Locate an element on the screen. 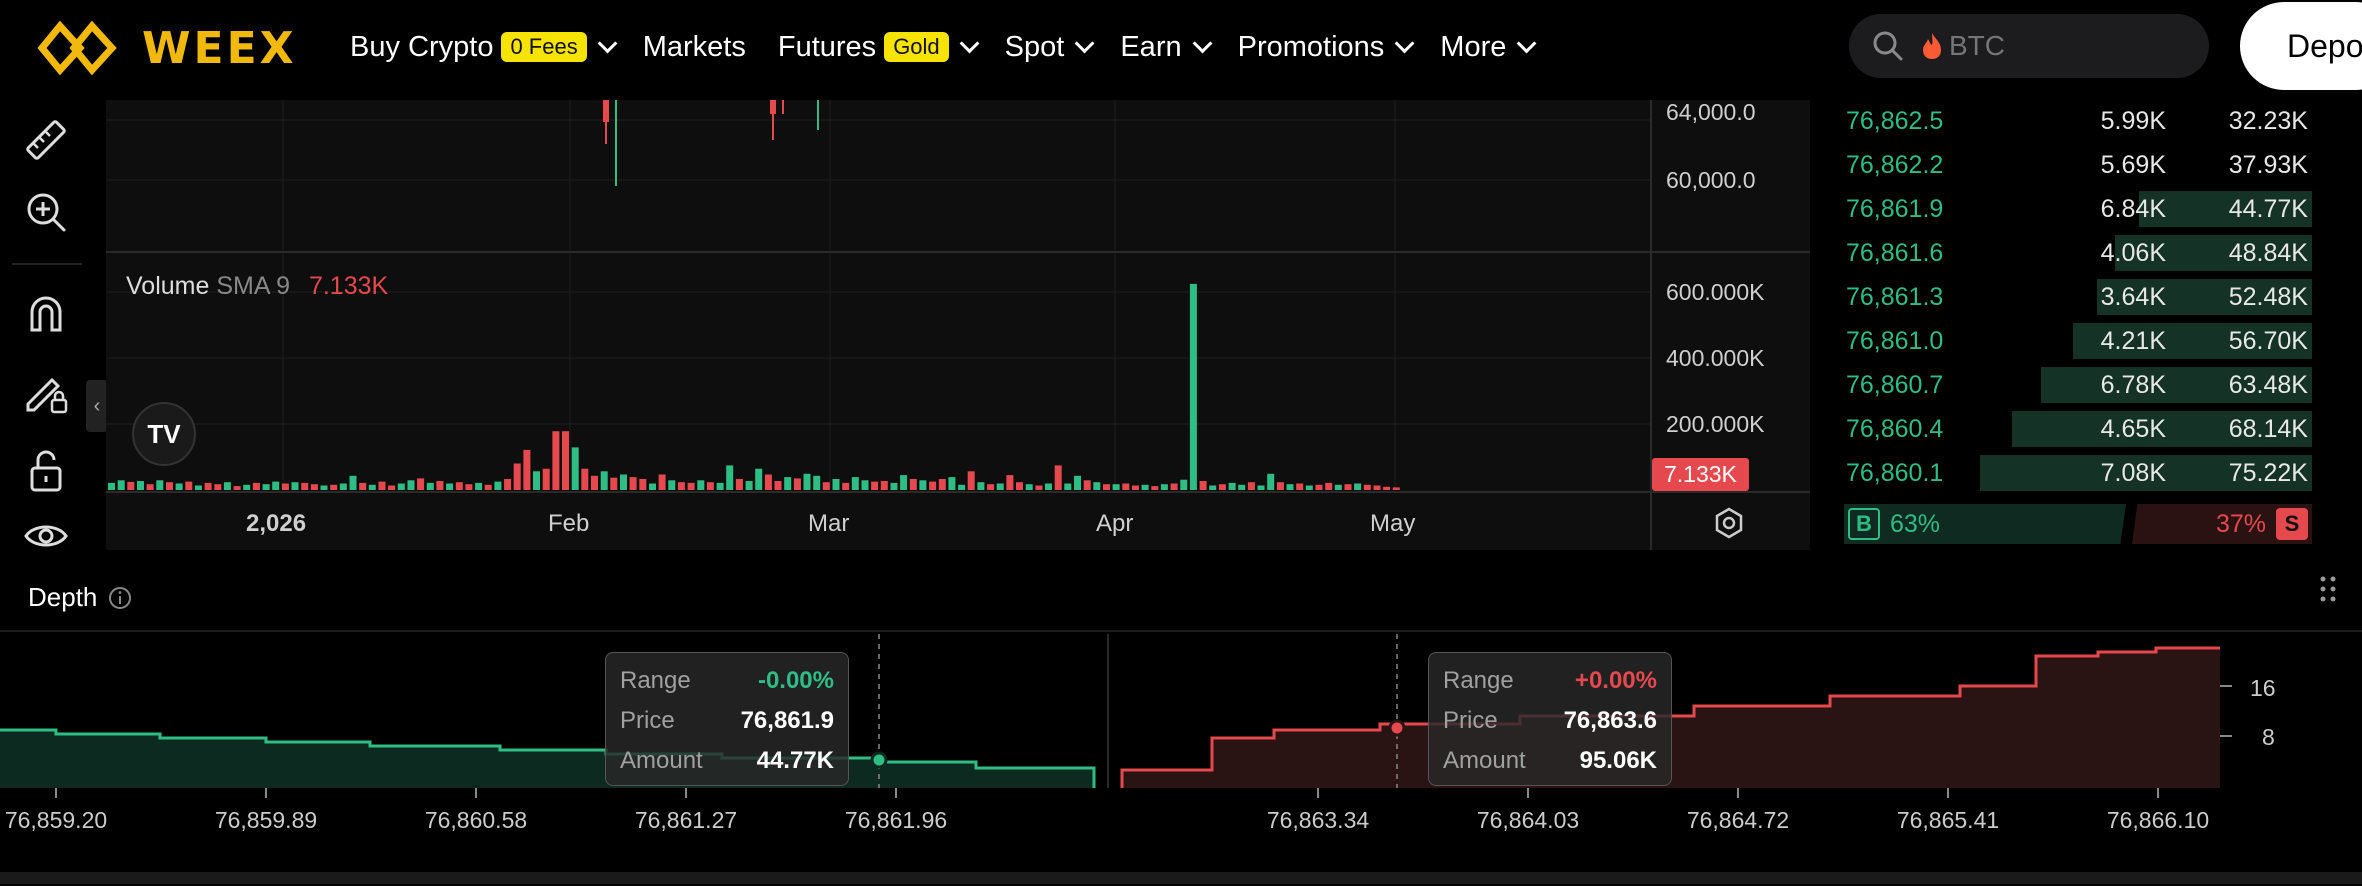 Image resolution: width=2362 pixels, height=886 pixels. deposit-button: Depo is located at coordinates (2301, 46).